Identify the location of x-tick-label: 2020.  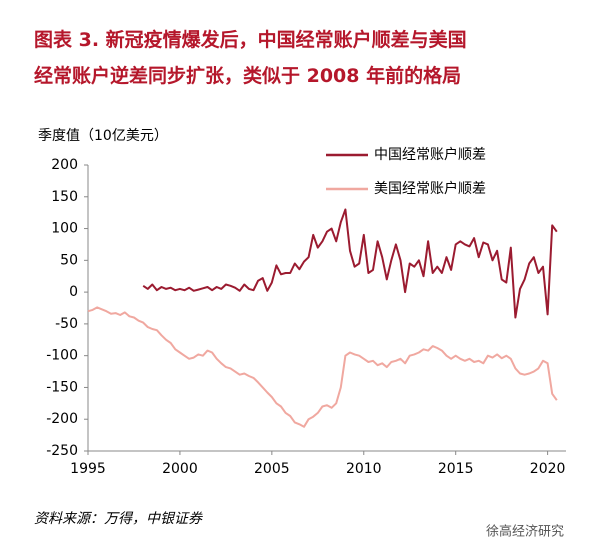
(548, 469).